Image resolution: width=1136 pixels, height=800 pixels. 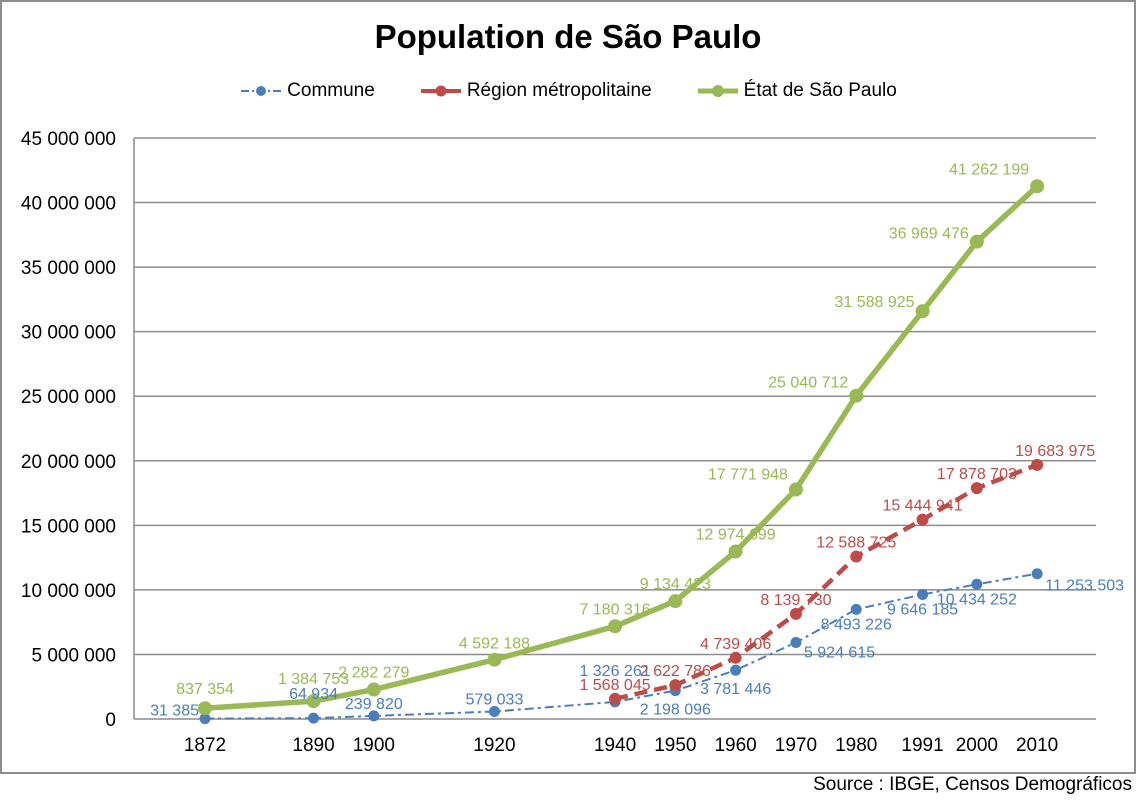 I want to click on x-tick-label: 1970, so click(x=796, y=745).